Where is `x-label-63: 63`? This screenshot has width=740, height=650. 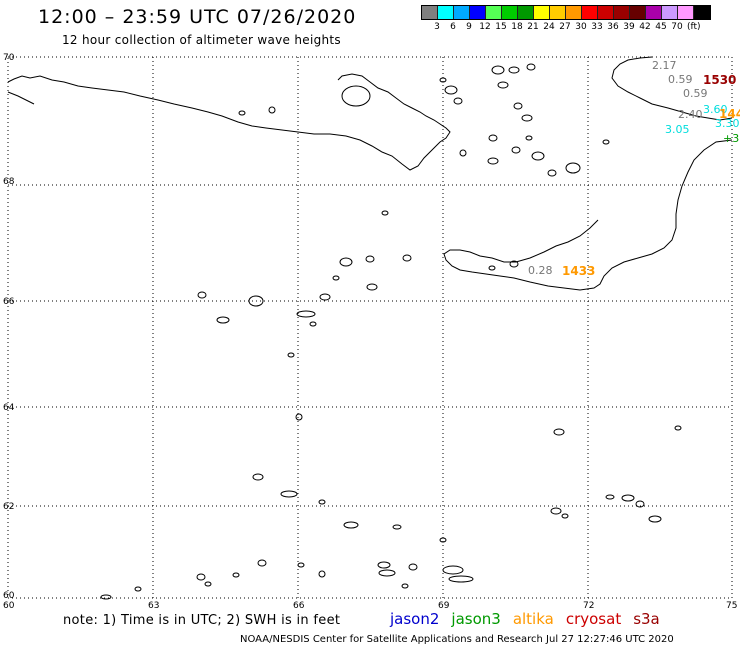 x-label-63: 63 is located at coordinates (153, 606).